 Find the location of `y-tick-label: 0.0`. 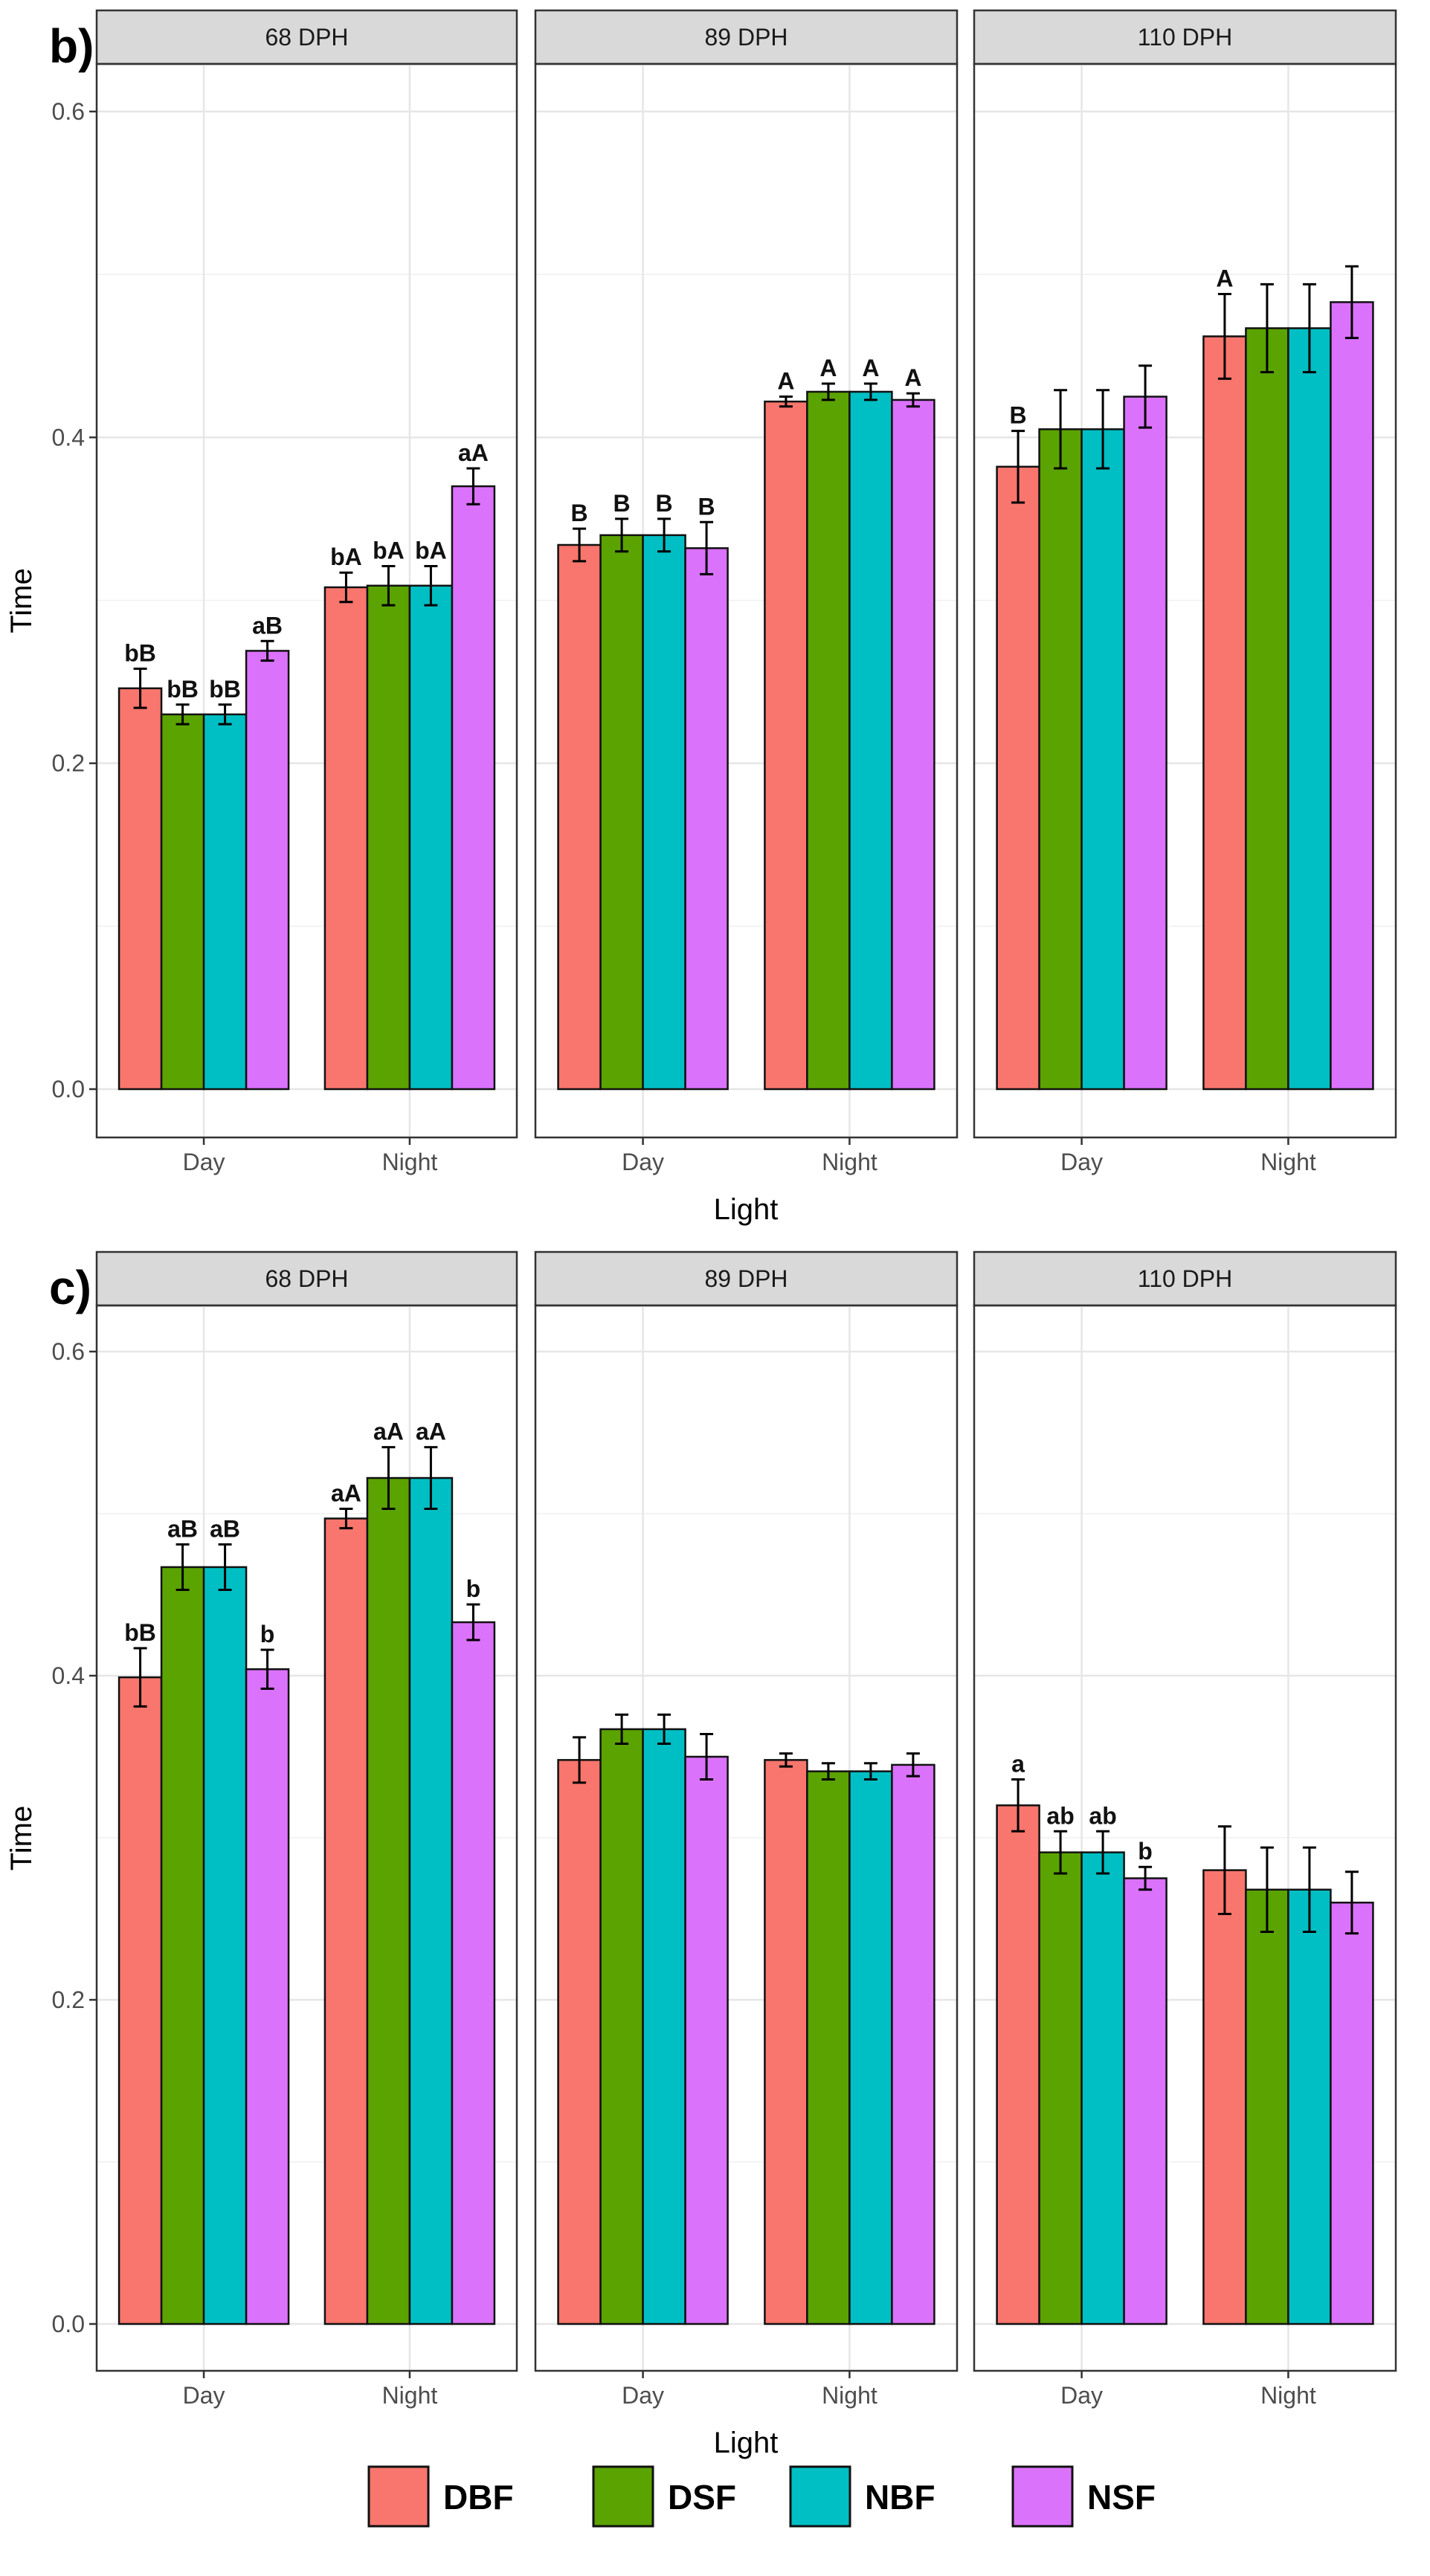

y-tick-label: 0.0 is located at coordinates (68, 2324).